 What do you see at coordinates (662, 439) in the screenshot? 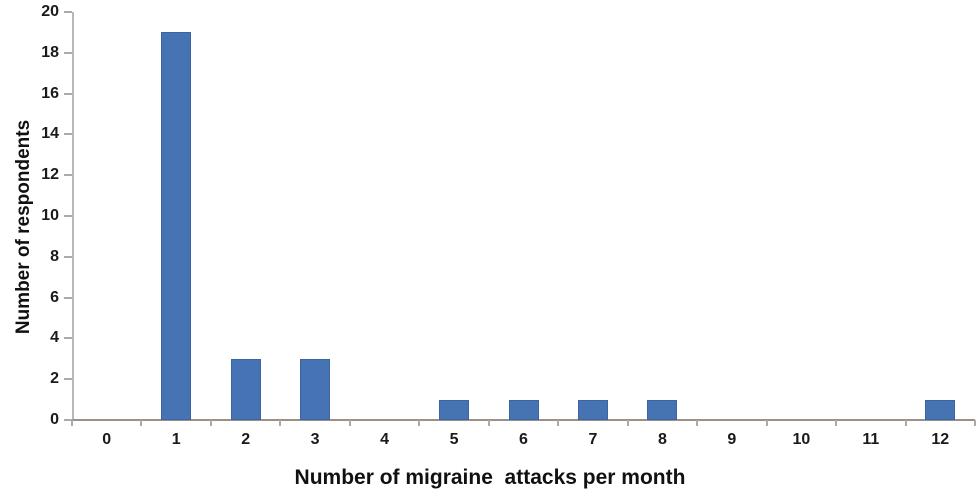
I see `x-tick-label: 8` at bounding box center [662, 439].